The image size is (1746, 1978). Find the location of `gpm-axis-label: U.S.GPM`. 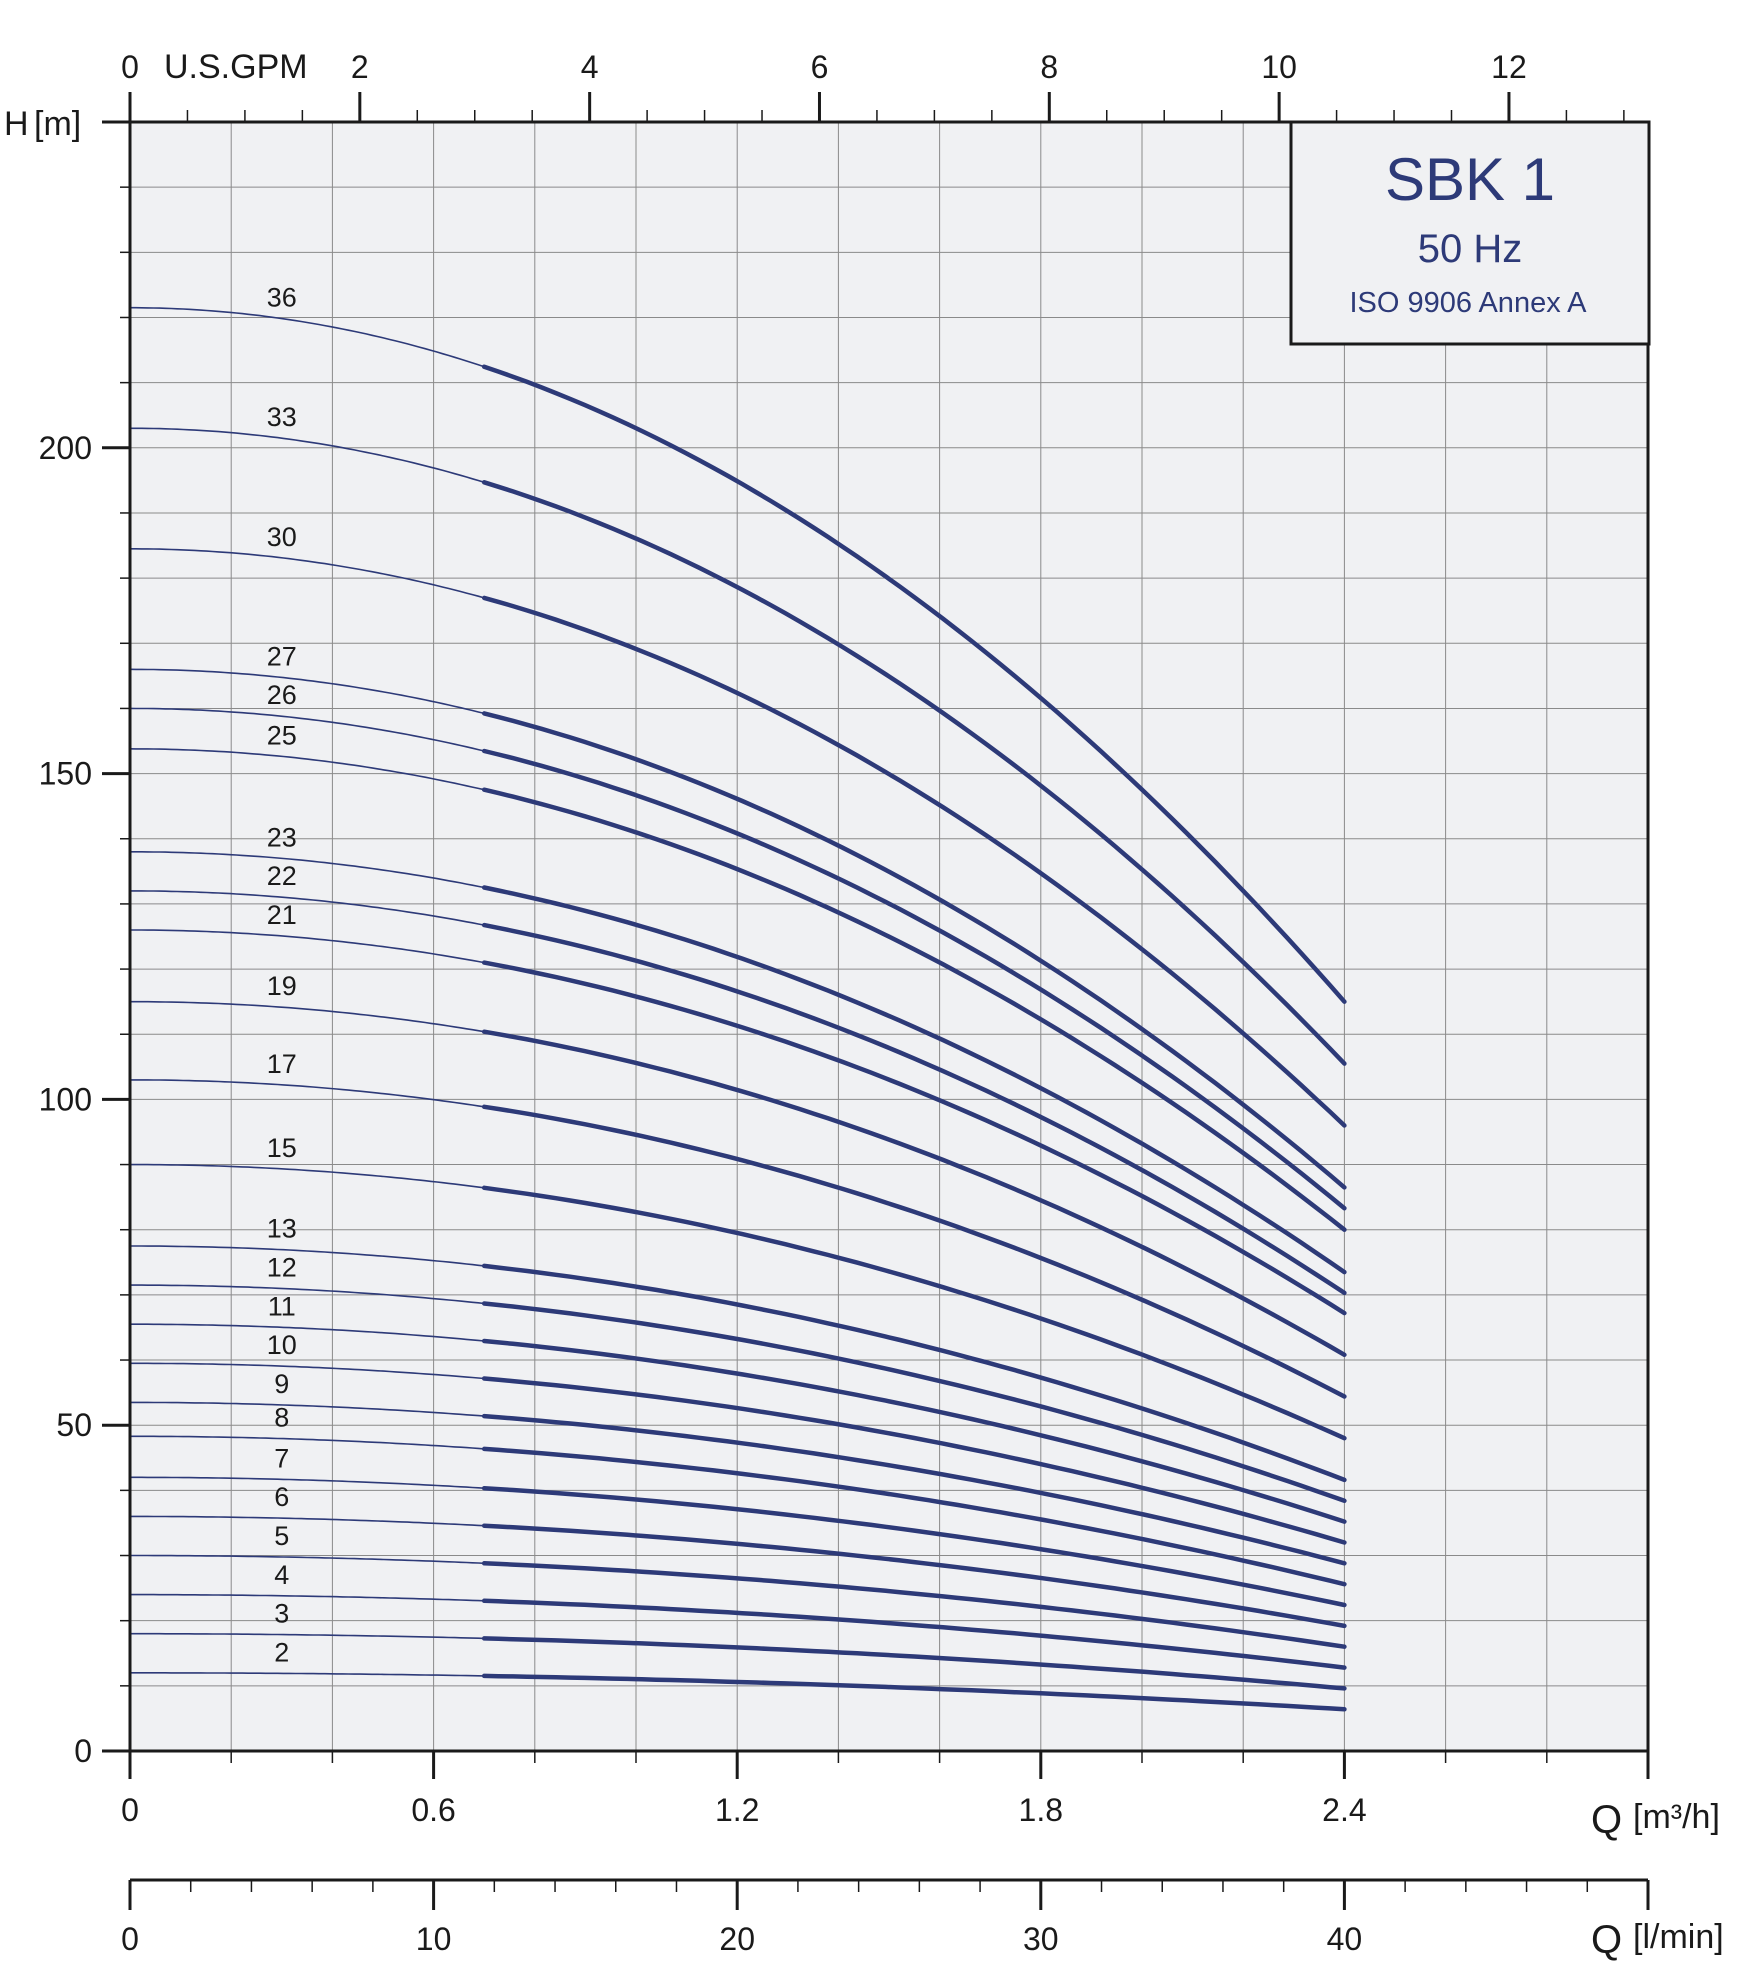

gpm-axis-label: U.S.GPM is located at coordinates (236, 67).